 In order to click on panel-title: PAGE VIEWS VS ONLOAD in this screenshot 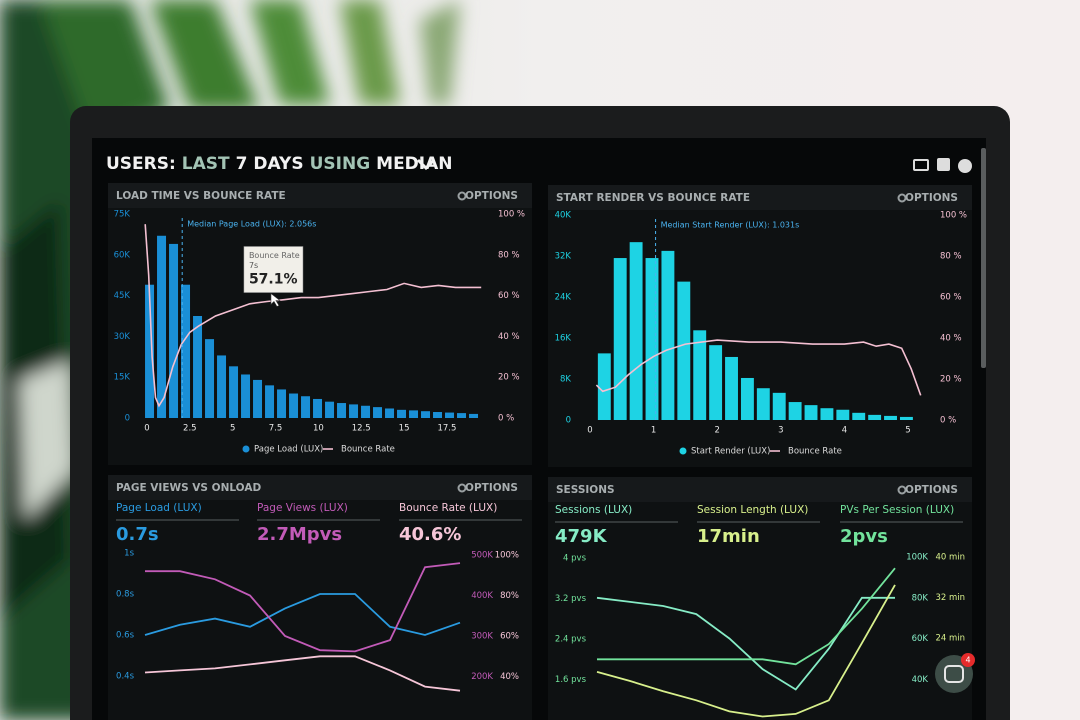, I will do `click(188, 488)`.